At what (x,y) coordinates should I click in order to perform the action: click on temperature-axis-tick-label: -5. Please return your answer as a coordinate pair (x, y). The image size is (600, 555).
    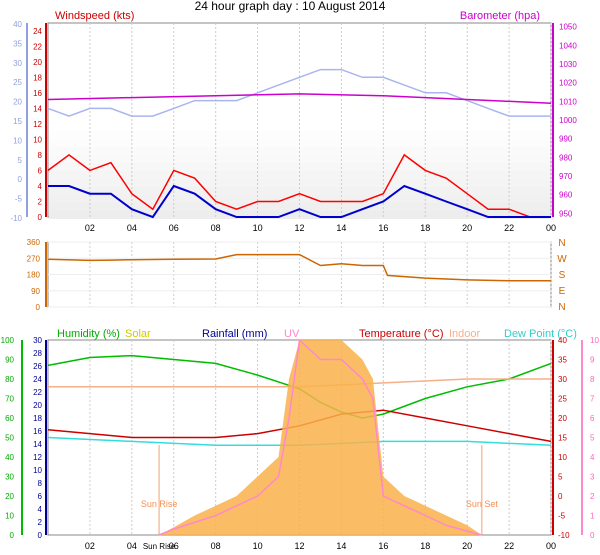
    Looking at the image, I should click on (562, 516).